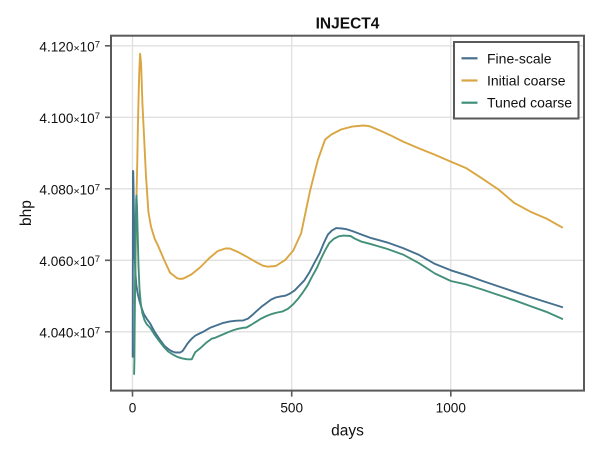 The image size is (600, 450). I want to click on svg-text: days, so click(347, 431).